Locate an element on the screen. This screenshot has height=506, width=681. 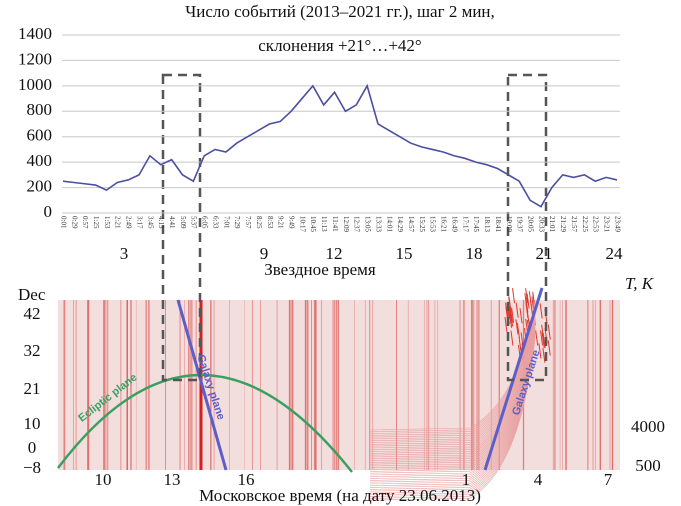
x-tick-label: 12:37 is located at coordinates (357, 224).